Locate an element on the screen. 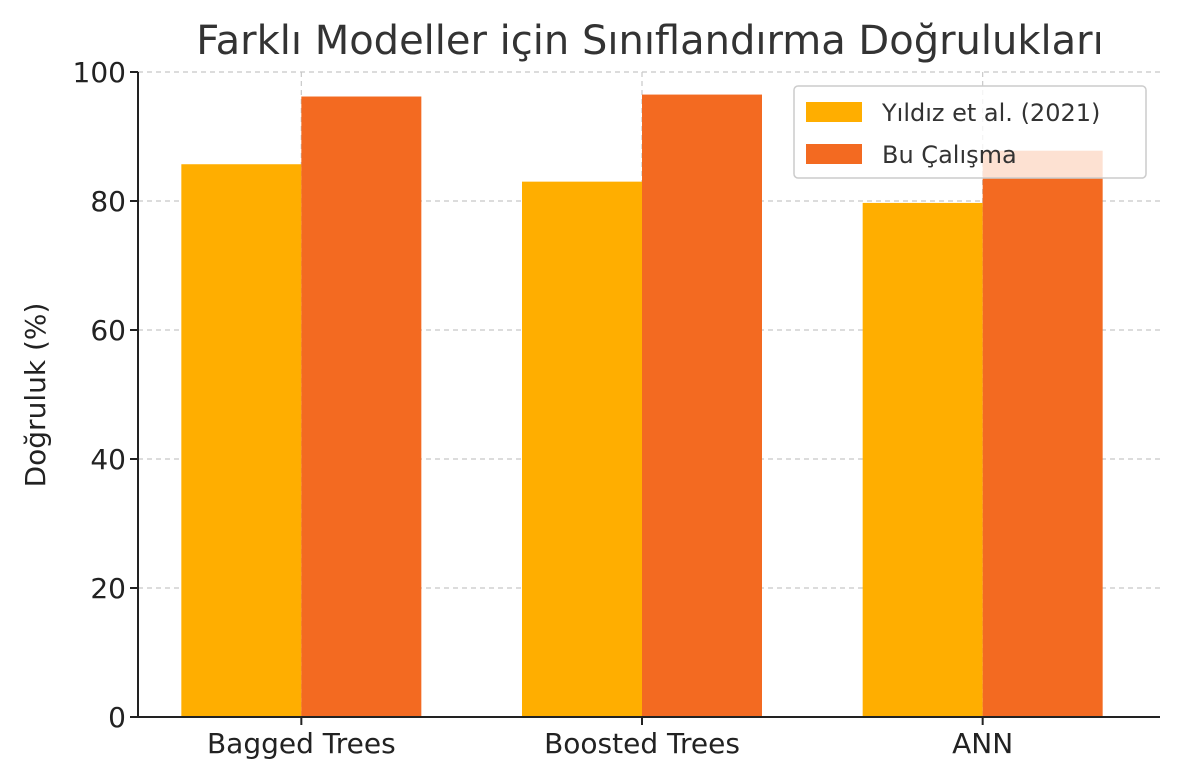 The height and width of the screenshot is (780, 1180). legend-box is located at coordinates (970, 132).